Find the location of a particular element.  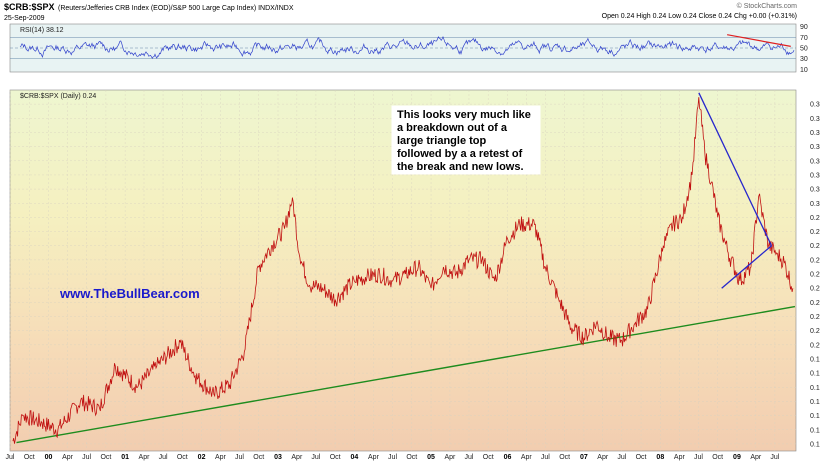

main-legend: $CRB:$SPX (Daily) 0.24 is located at coordinates (58, 96).